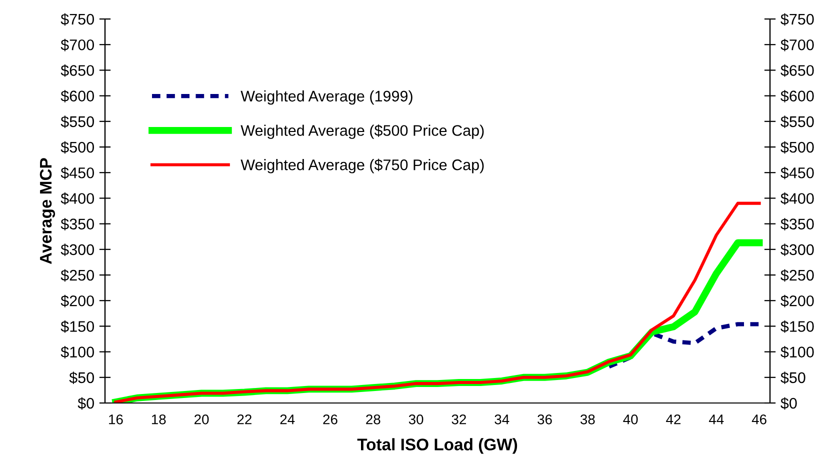  Describe the element at coordinates (797, 70) in the screenshot. I see `y2-tick-label: $650` at that location.